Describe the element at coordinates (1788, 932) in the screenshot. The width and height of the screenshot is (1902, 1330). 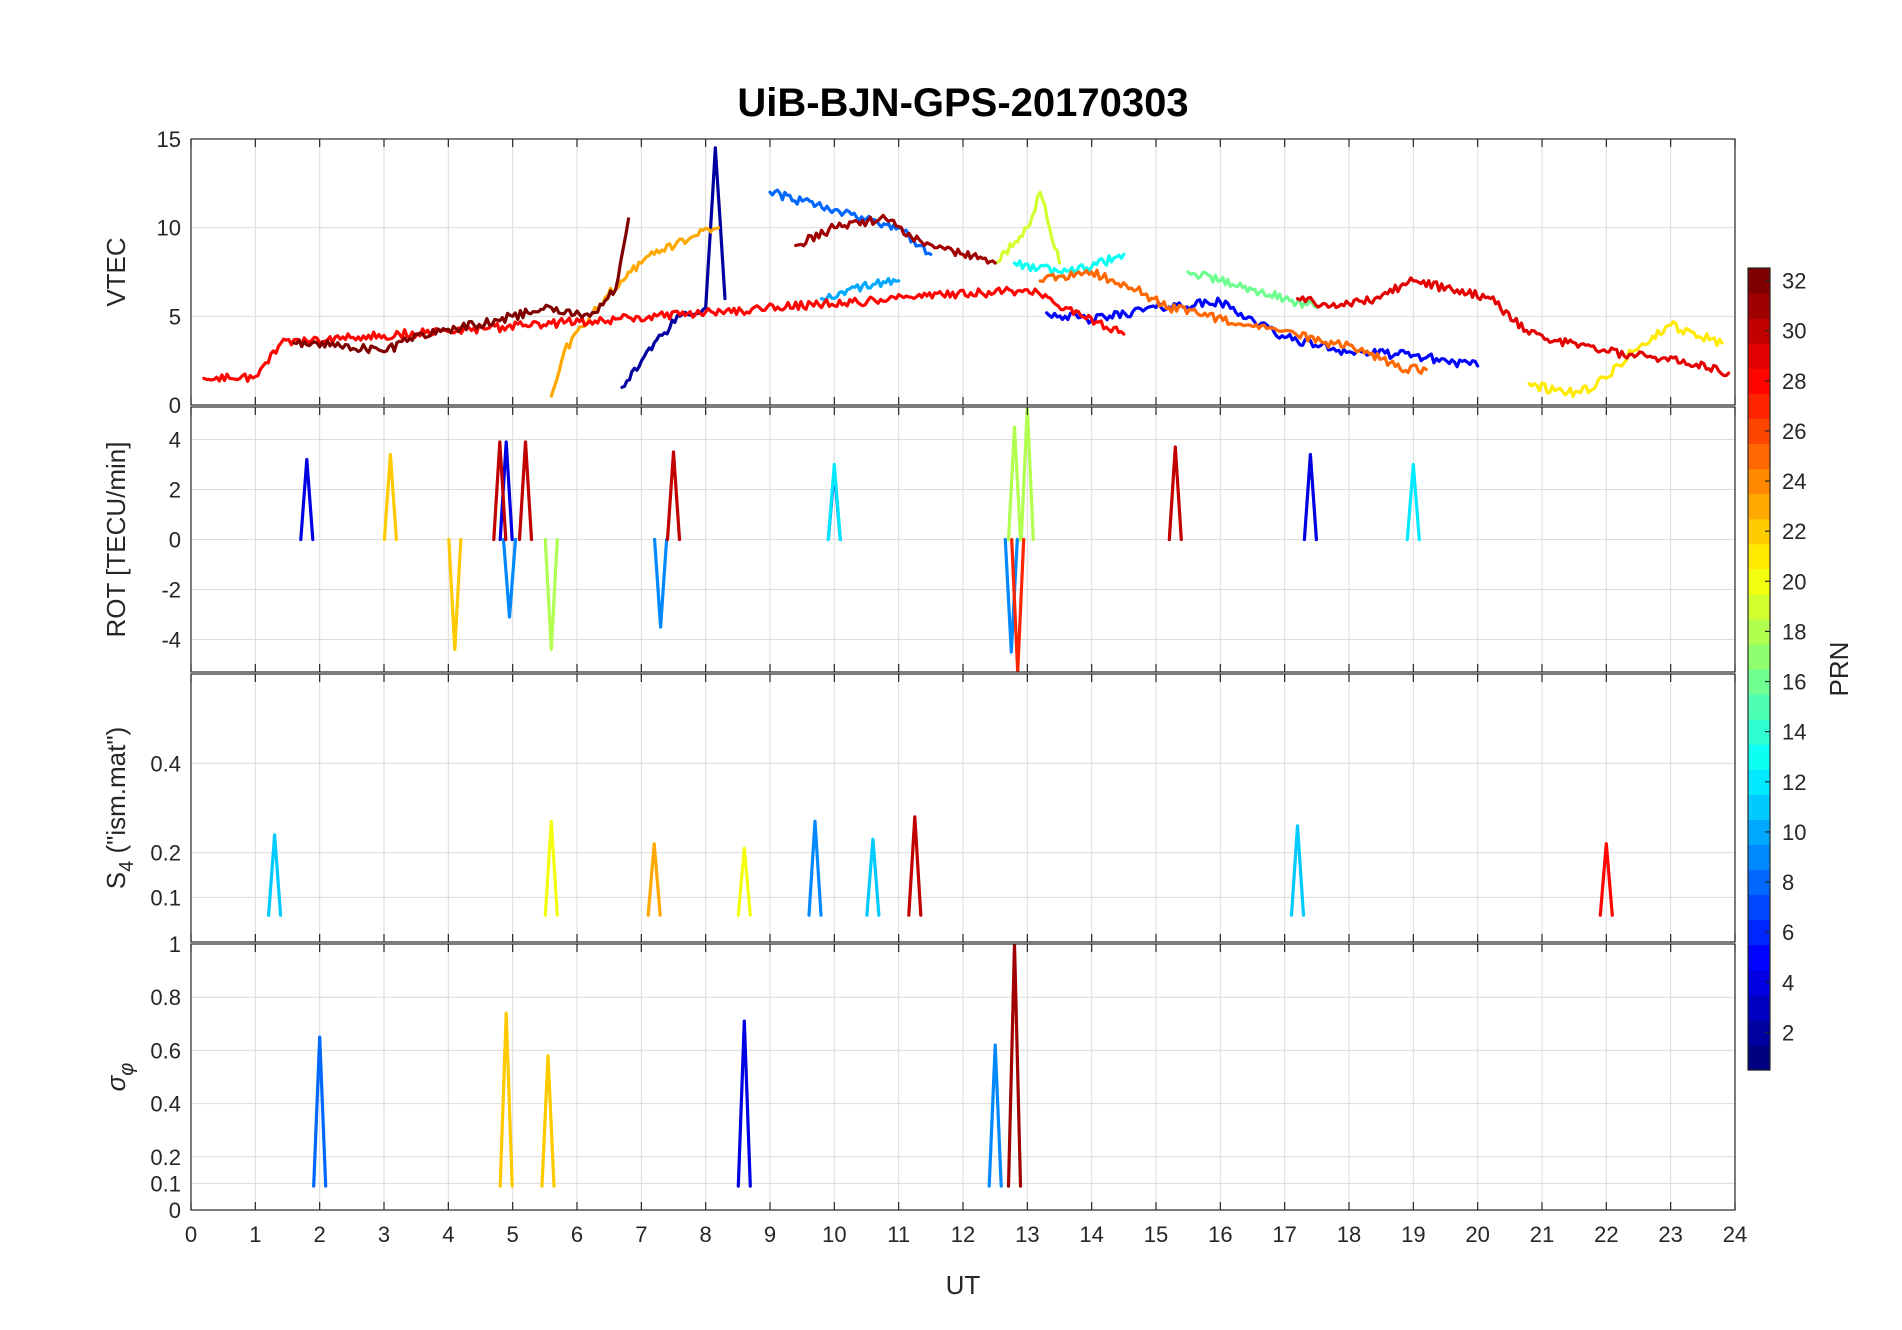
I see `colorbar-tick-label: 6` at that location.